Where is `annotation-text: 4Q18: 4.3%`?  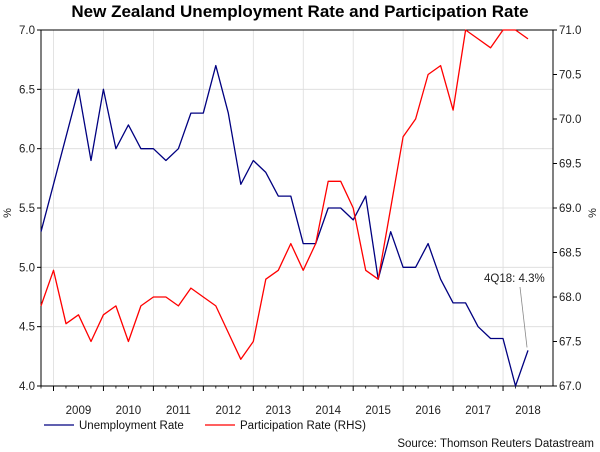
annotation-text: 4Q18: 4.3% is located at coordinates (514, 279).